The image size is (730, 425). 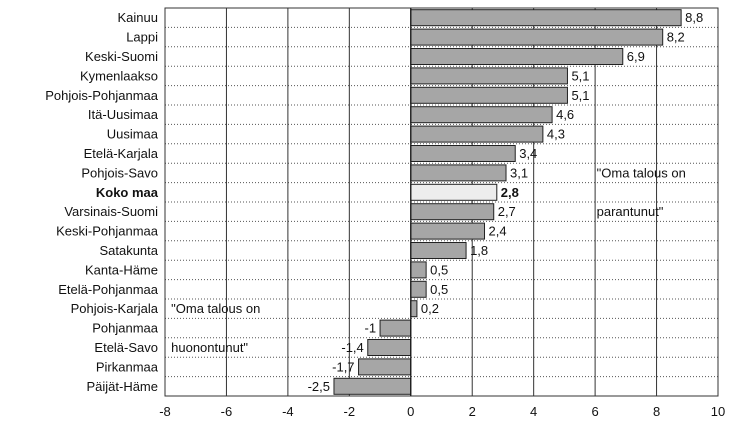 I want to click on category-label-etela-karjala: Etelä-Karjala, so click(x=121, y=153).